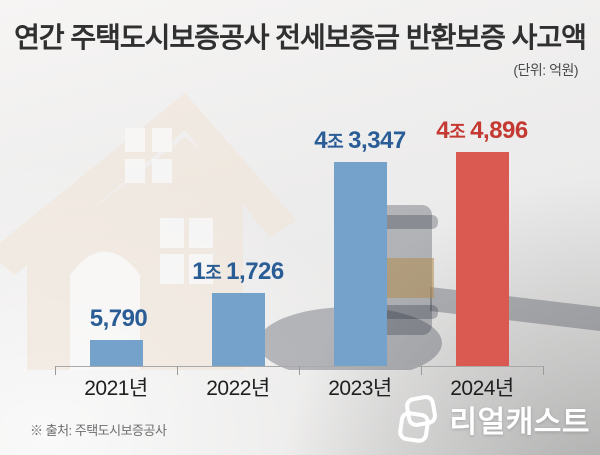  I want to click on bar-2021년, so click(116, 353).